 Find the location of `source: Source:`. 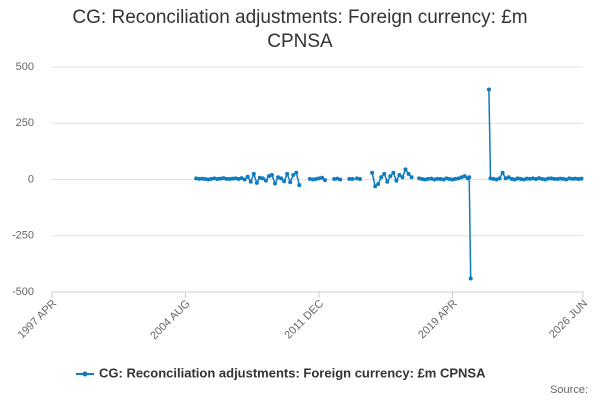

source: Source: is located at coordinates (569, 390).